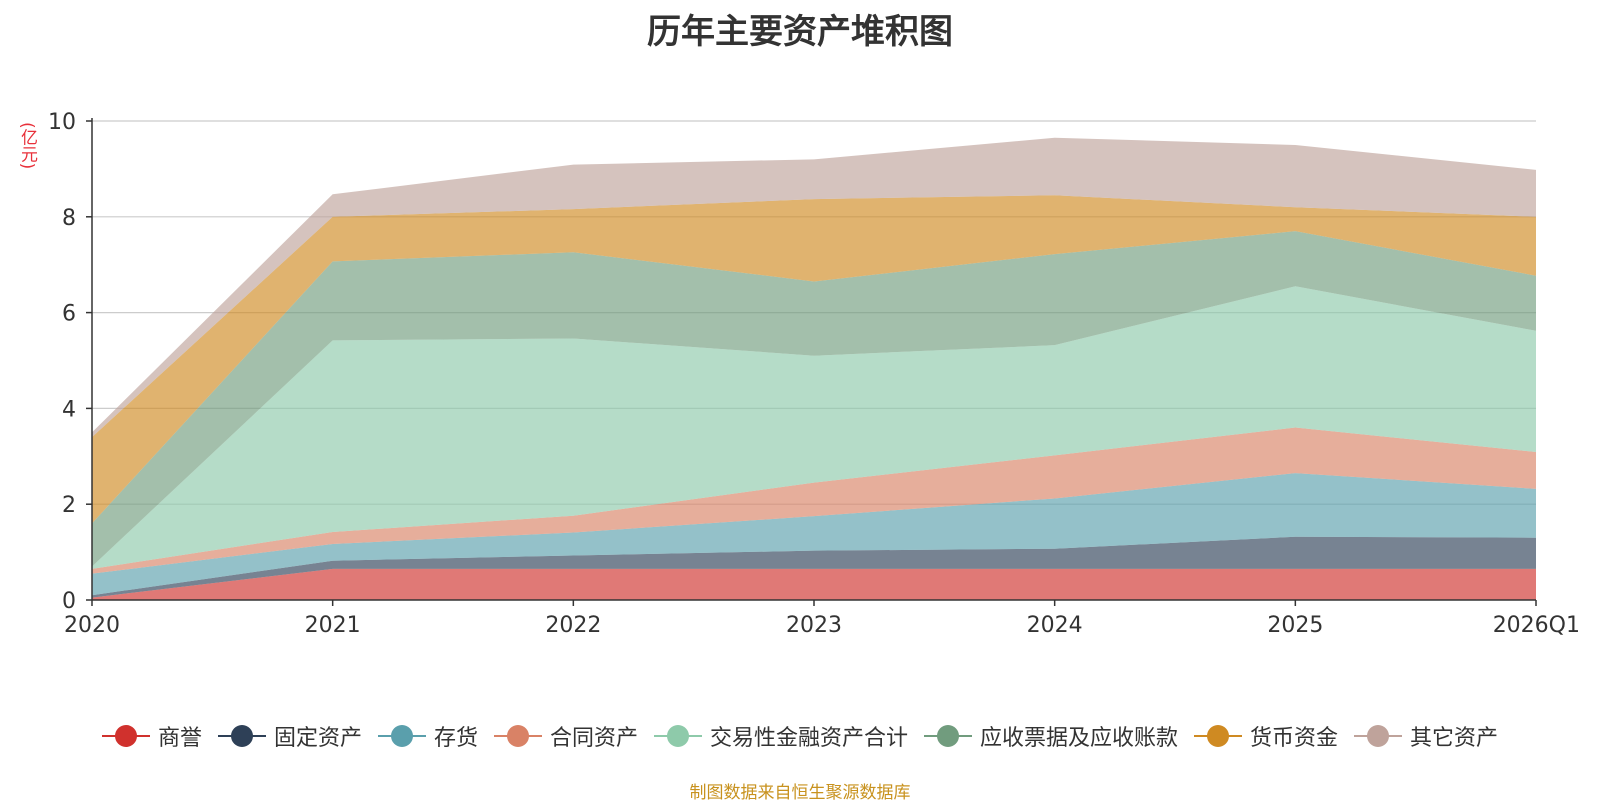  What do you see at coordinates (69, 409) in the screenshot?
I see `y-tick-label: 4` at bounding box center [69, 409].